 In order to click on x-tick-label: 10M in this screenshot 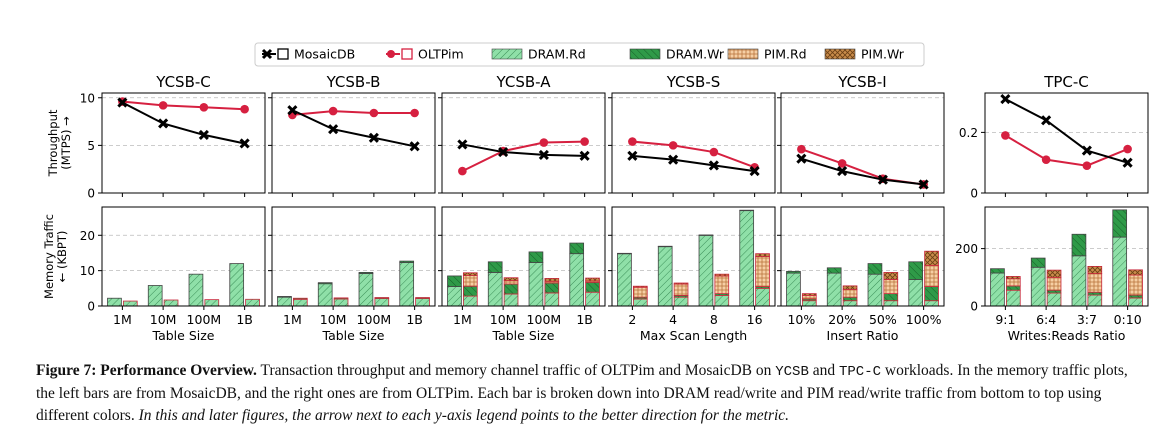, I will do `click(163, 319)`.